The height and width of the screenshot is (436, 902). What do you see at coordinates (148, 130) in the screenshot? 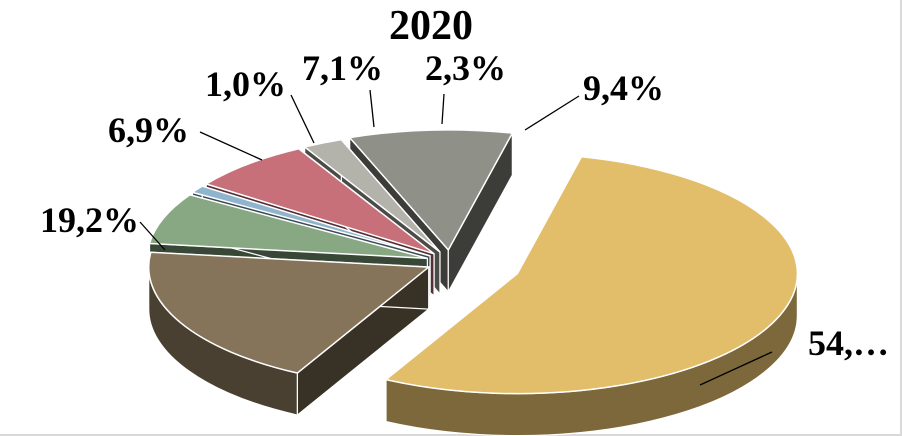
I see `data-label-2: 6,9%` at bounding box center [148, 130].